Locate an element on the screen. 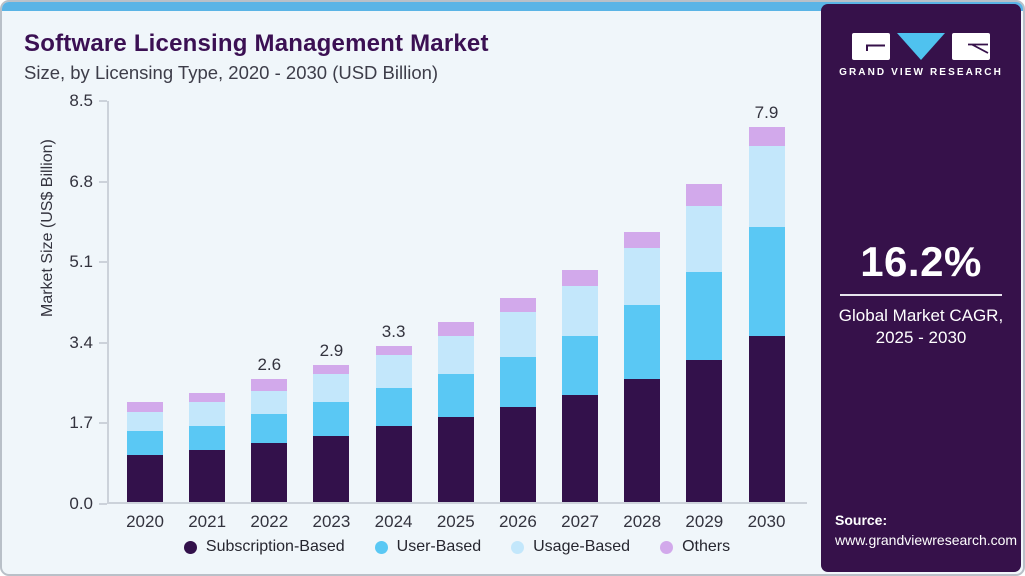  legend-item-others: Others is located at coordinates (695, 547).